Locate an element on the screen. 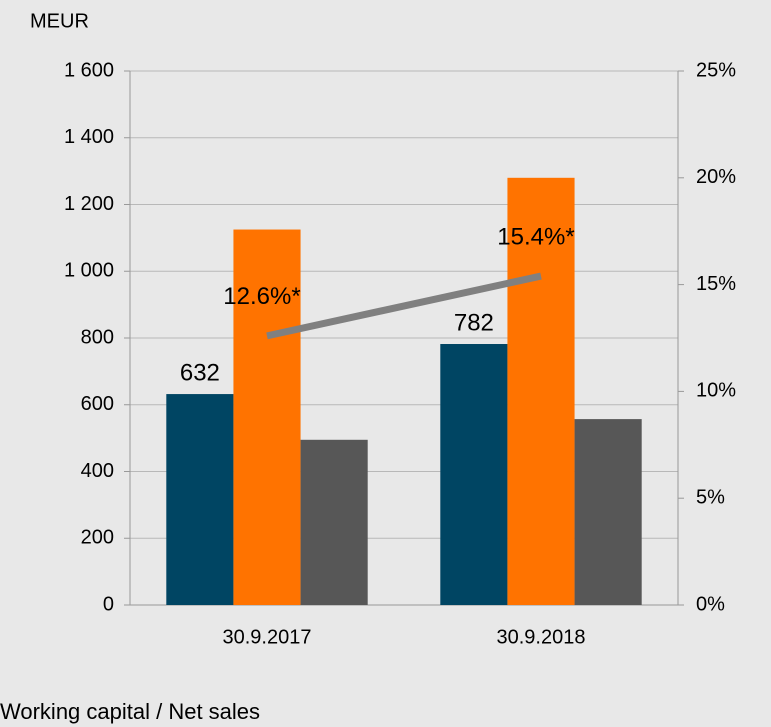 This screenshot has width=771, height=727. y-tick-label: 1 600 is located at coordinates (89, 70).